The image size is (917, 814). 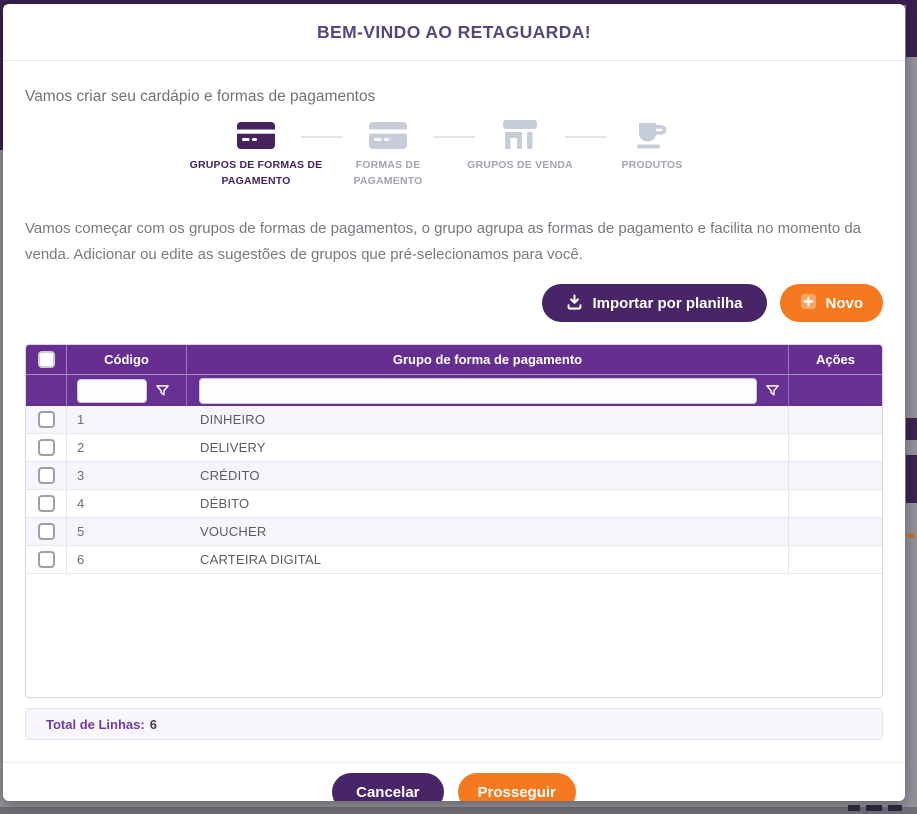 What do you see at coordinates (652, 135) in the screenshot?
I see `coffee-cup-icon` at bounding box center [652, 135].